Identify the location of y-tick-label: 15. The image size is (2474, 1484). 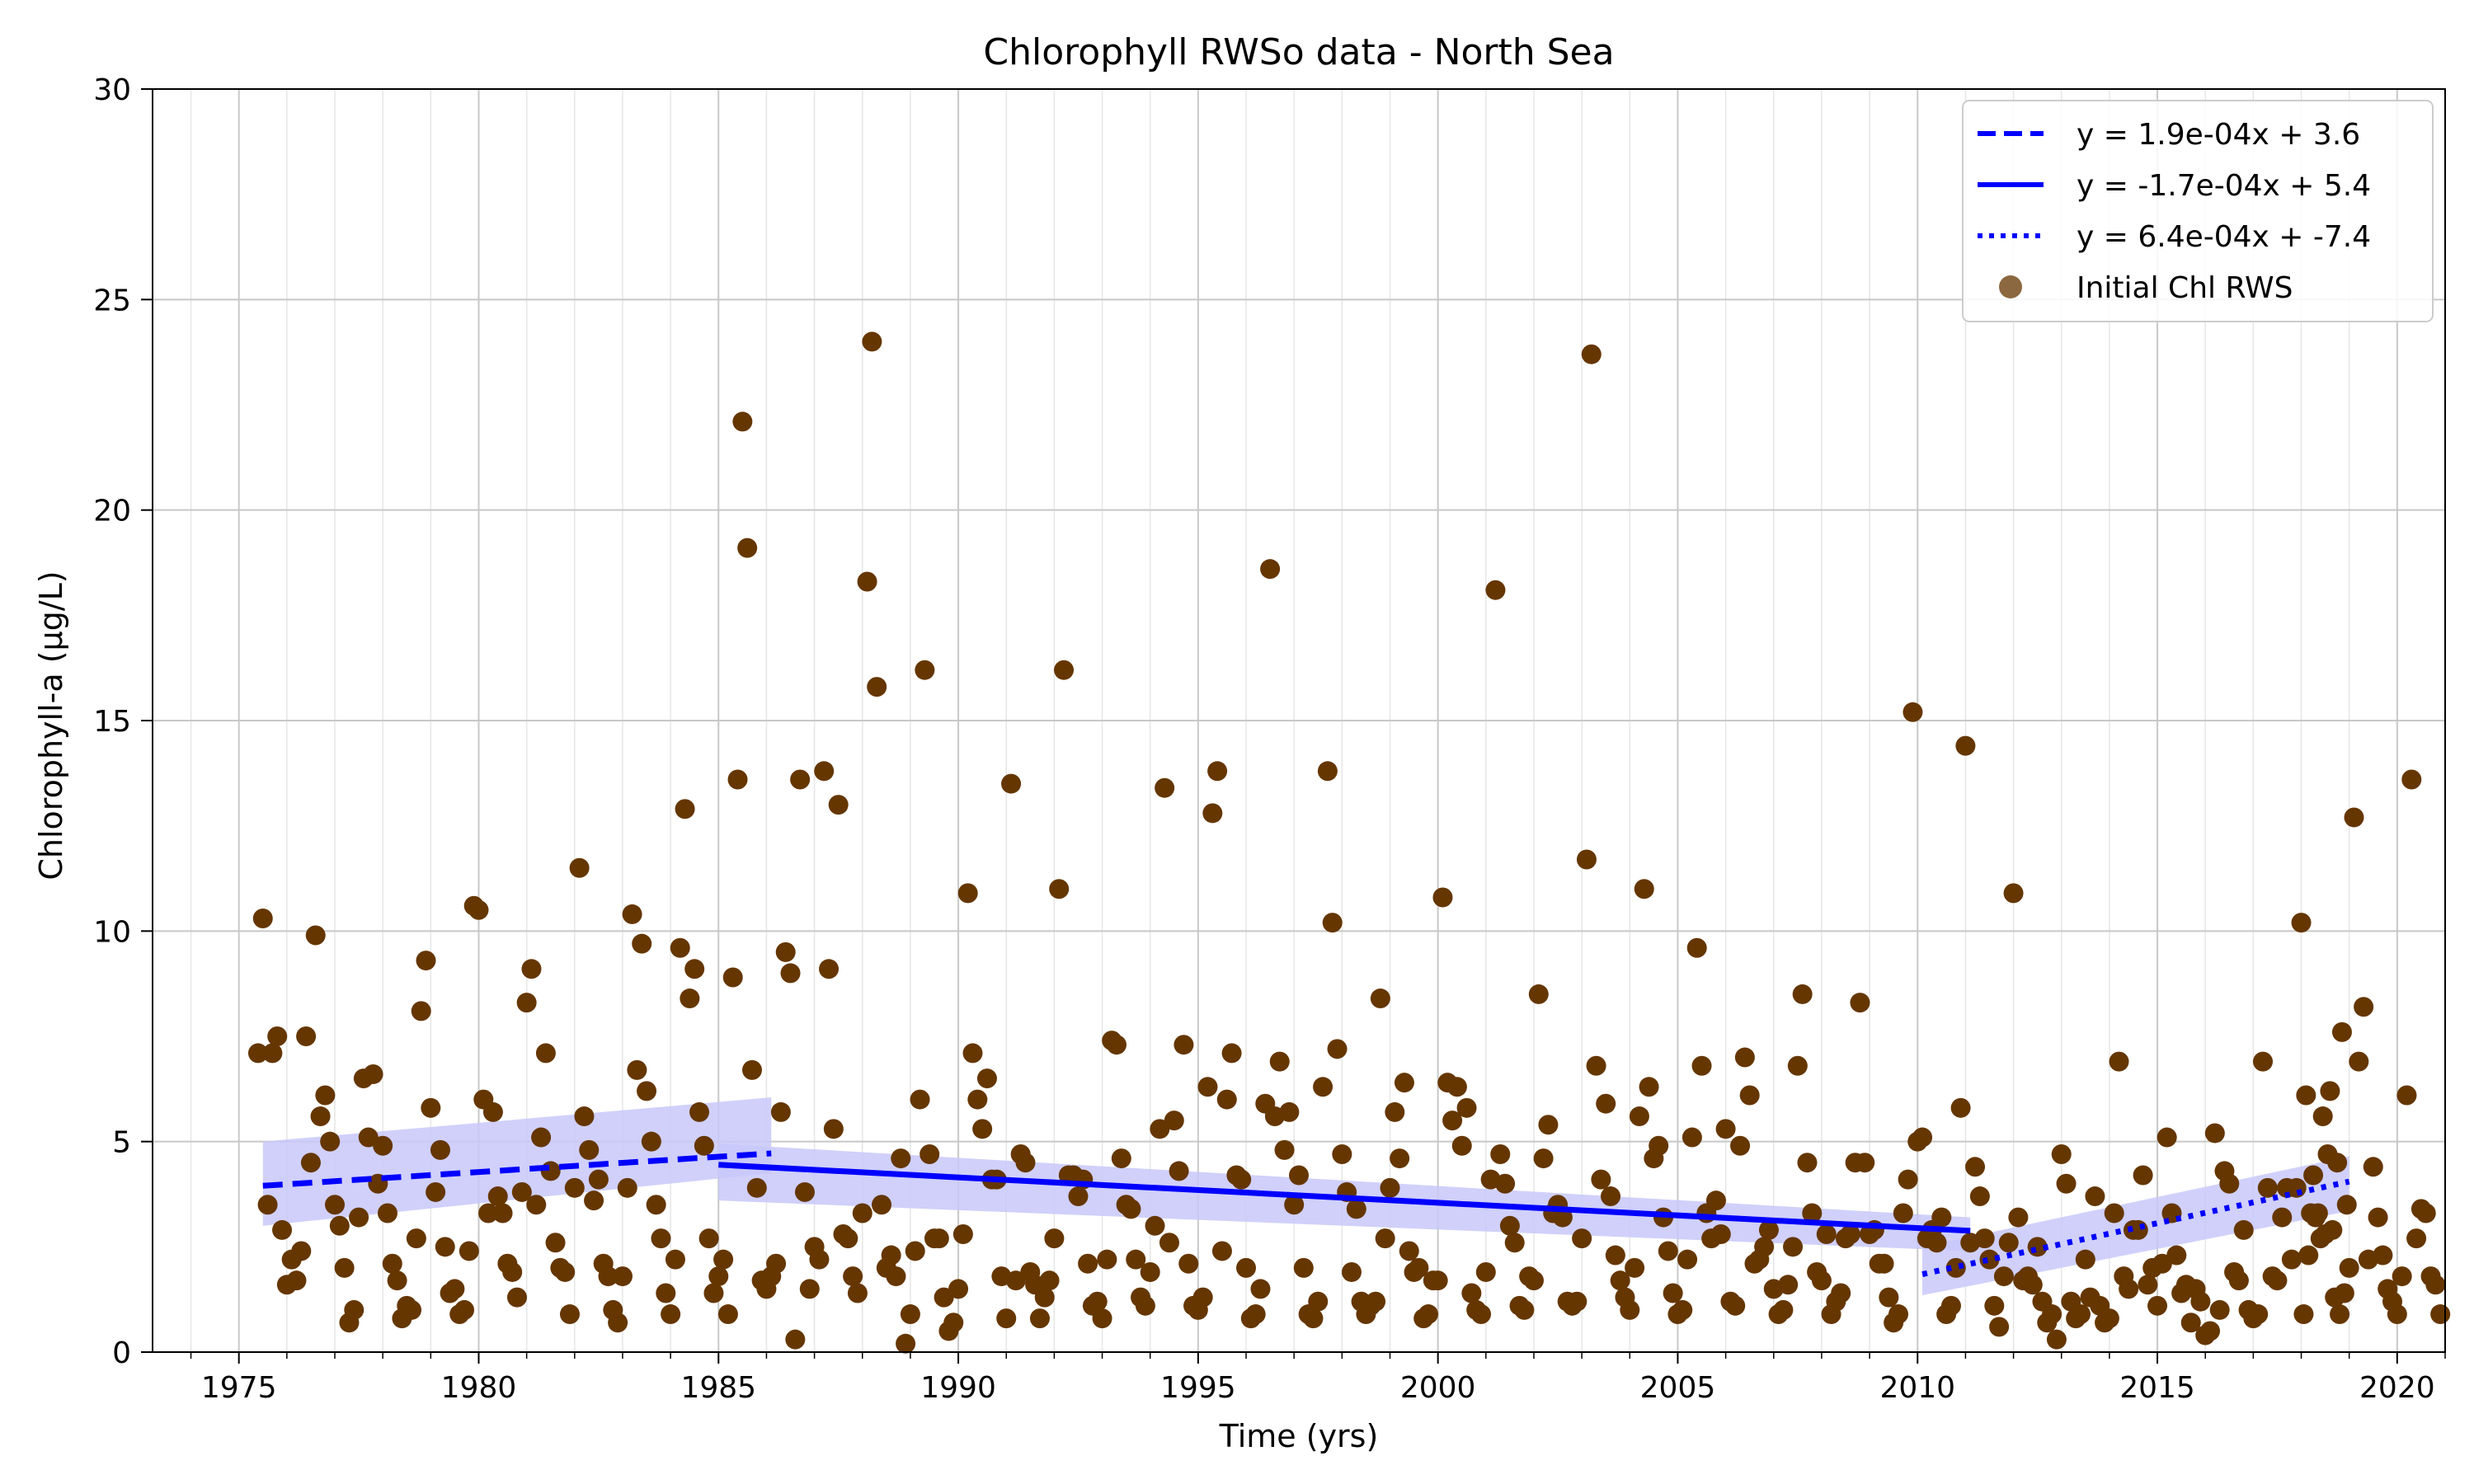
(112, 722).